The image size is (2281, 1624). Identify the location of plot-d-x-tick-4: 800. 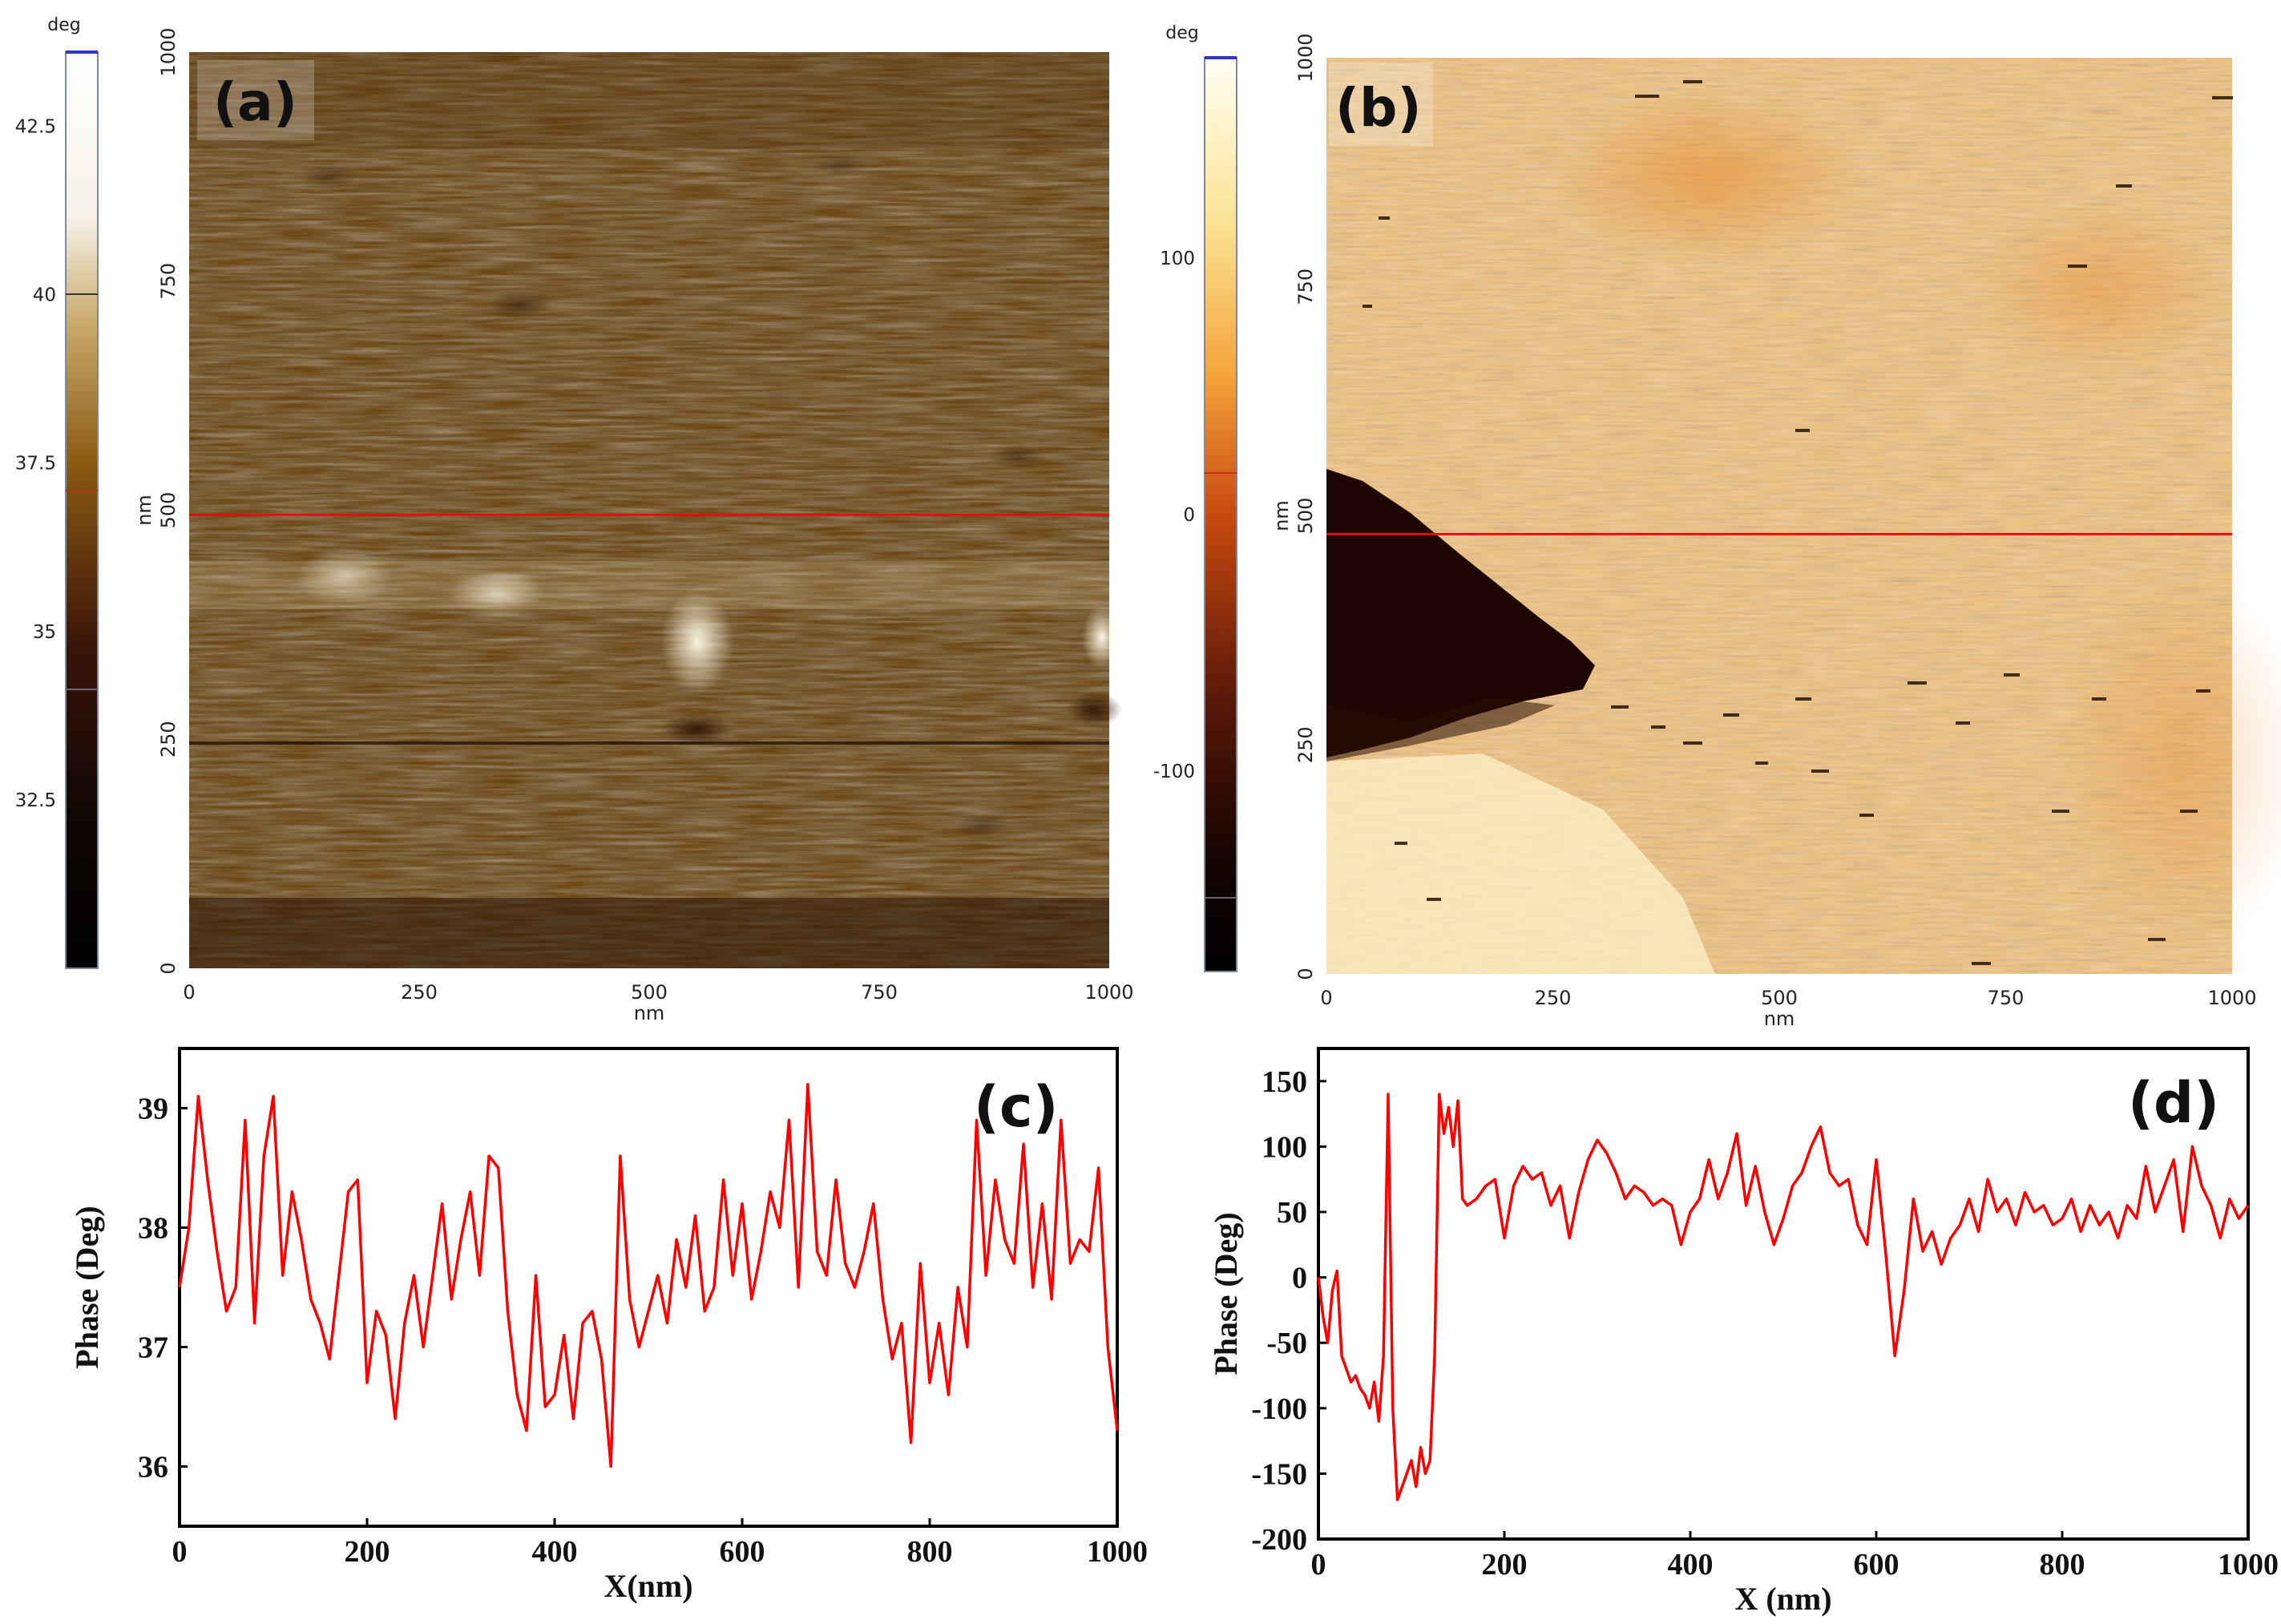
(2063, 1565).